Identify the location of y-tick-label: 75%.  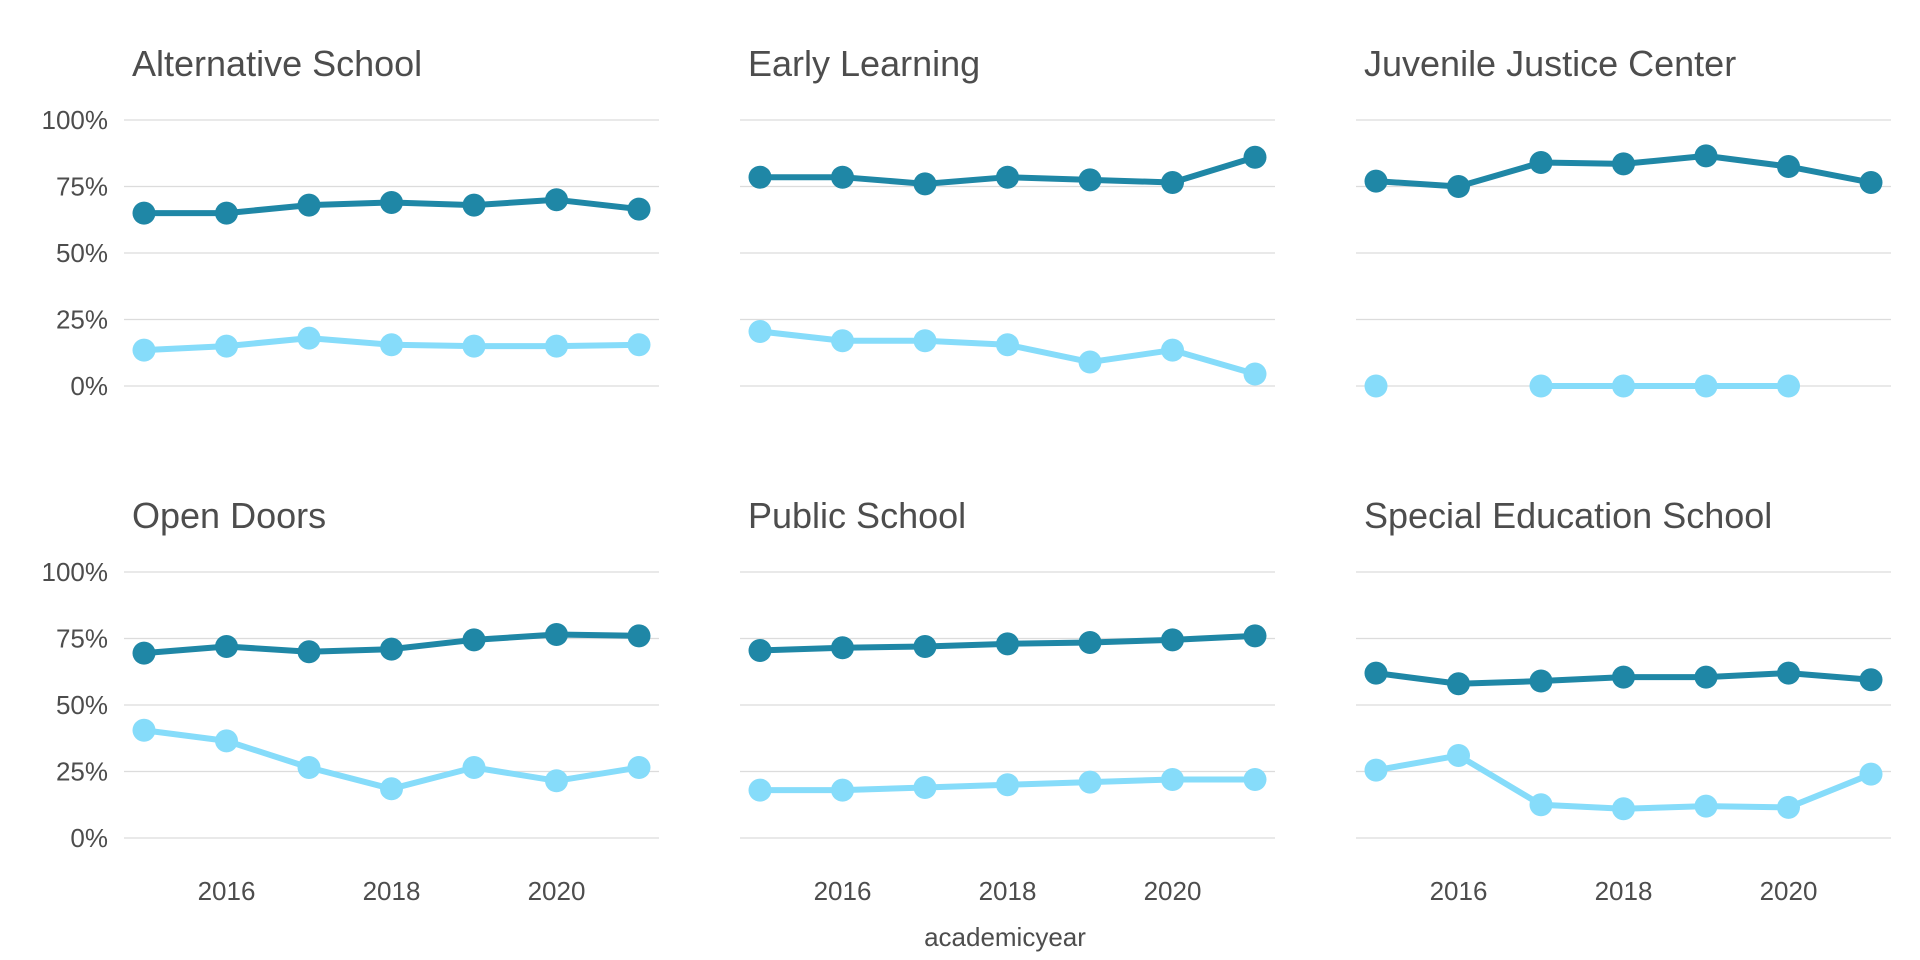
(82, 639).